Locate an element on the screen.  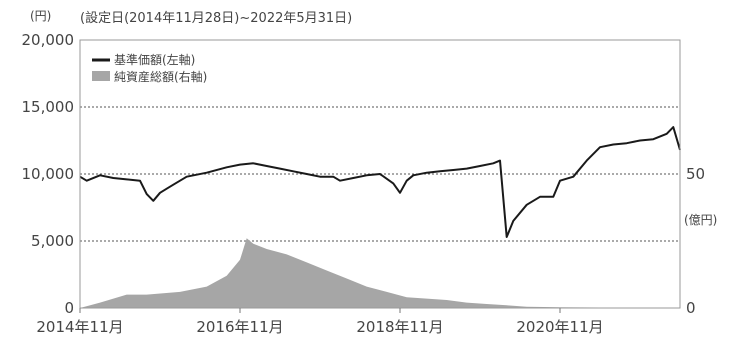
chart-subtitle: (設定日(2014年11月28日)~2022年5月31日) is located at coordinates (216, 18).